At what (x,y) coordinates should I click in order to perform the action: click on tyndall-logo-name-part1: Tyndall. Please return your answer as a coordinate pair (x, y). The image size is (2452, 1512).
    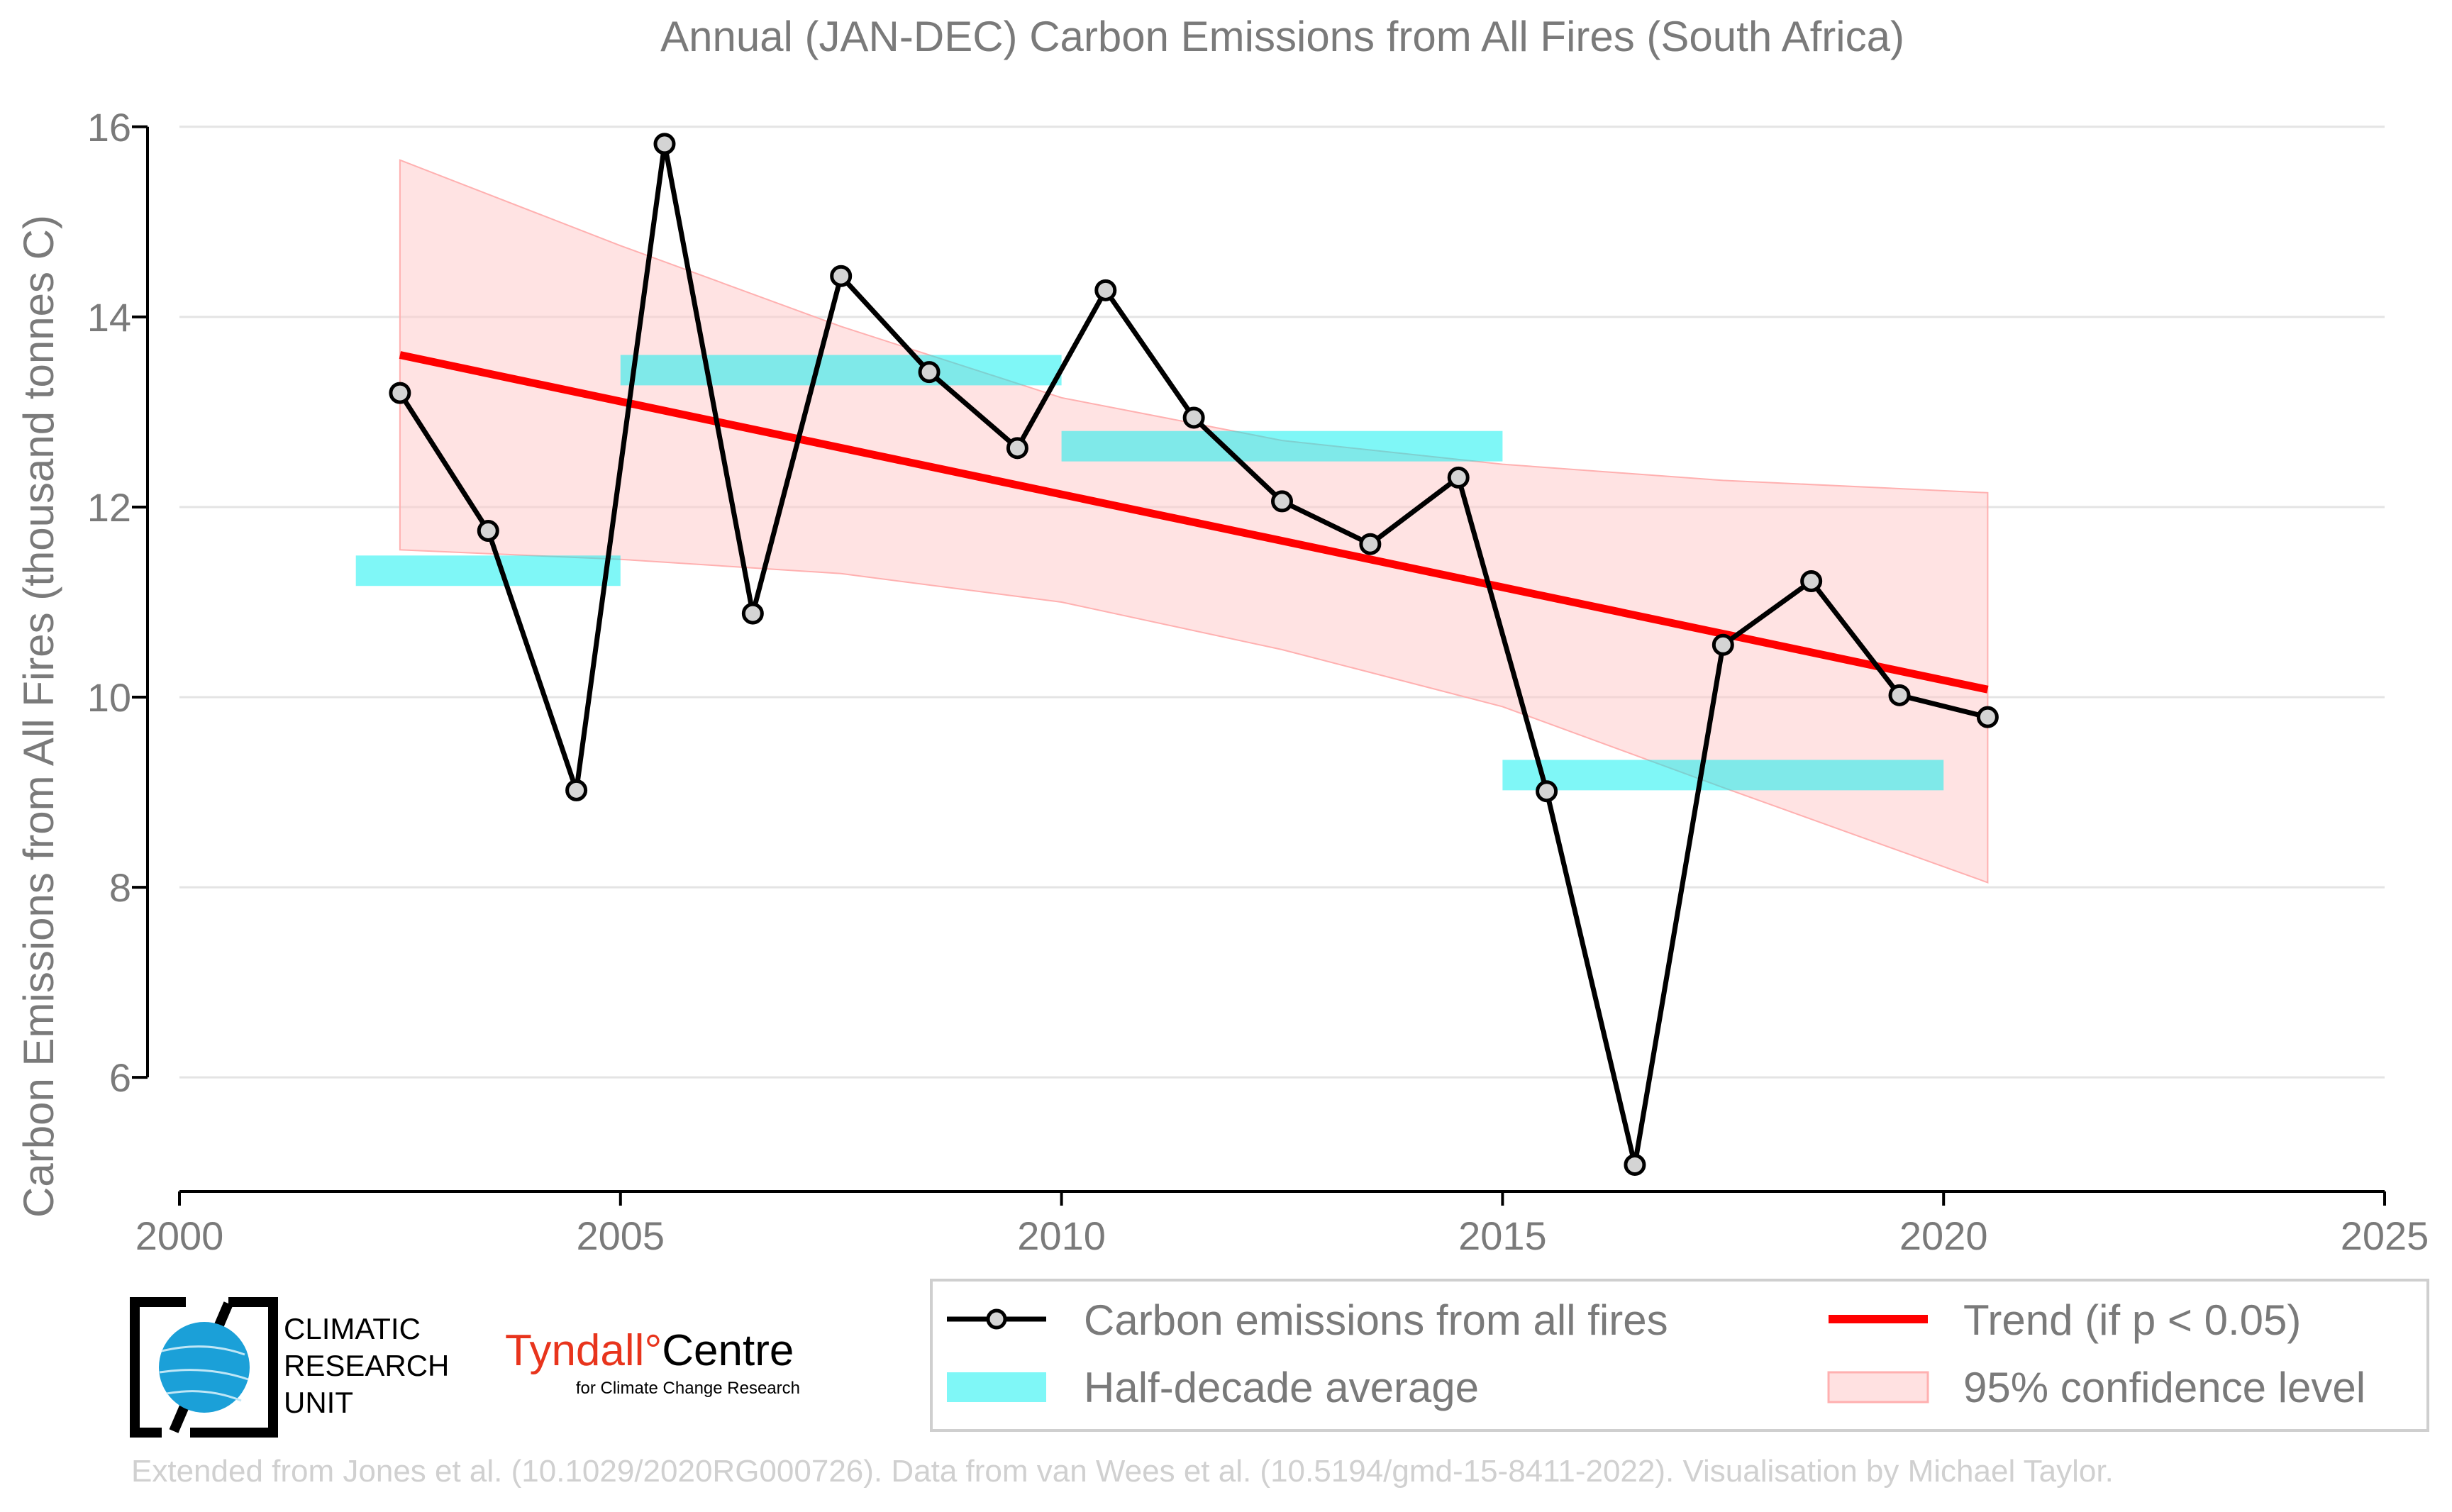
    Looking at the image, I should click on (574, 1350).